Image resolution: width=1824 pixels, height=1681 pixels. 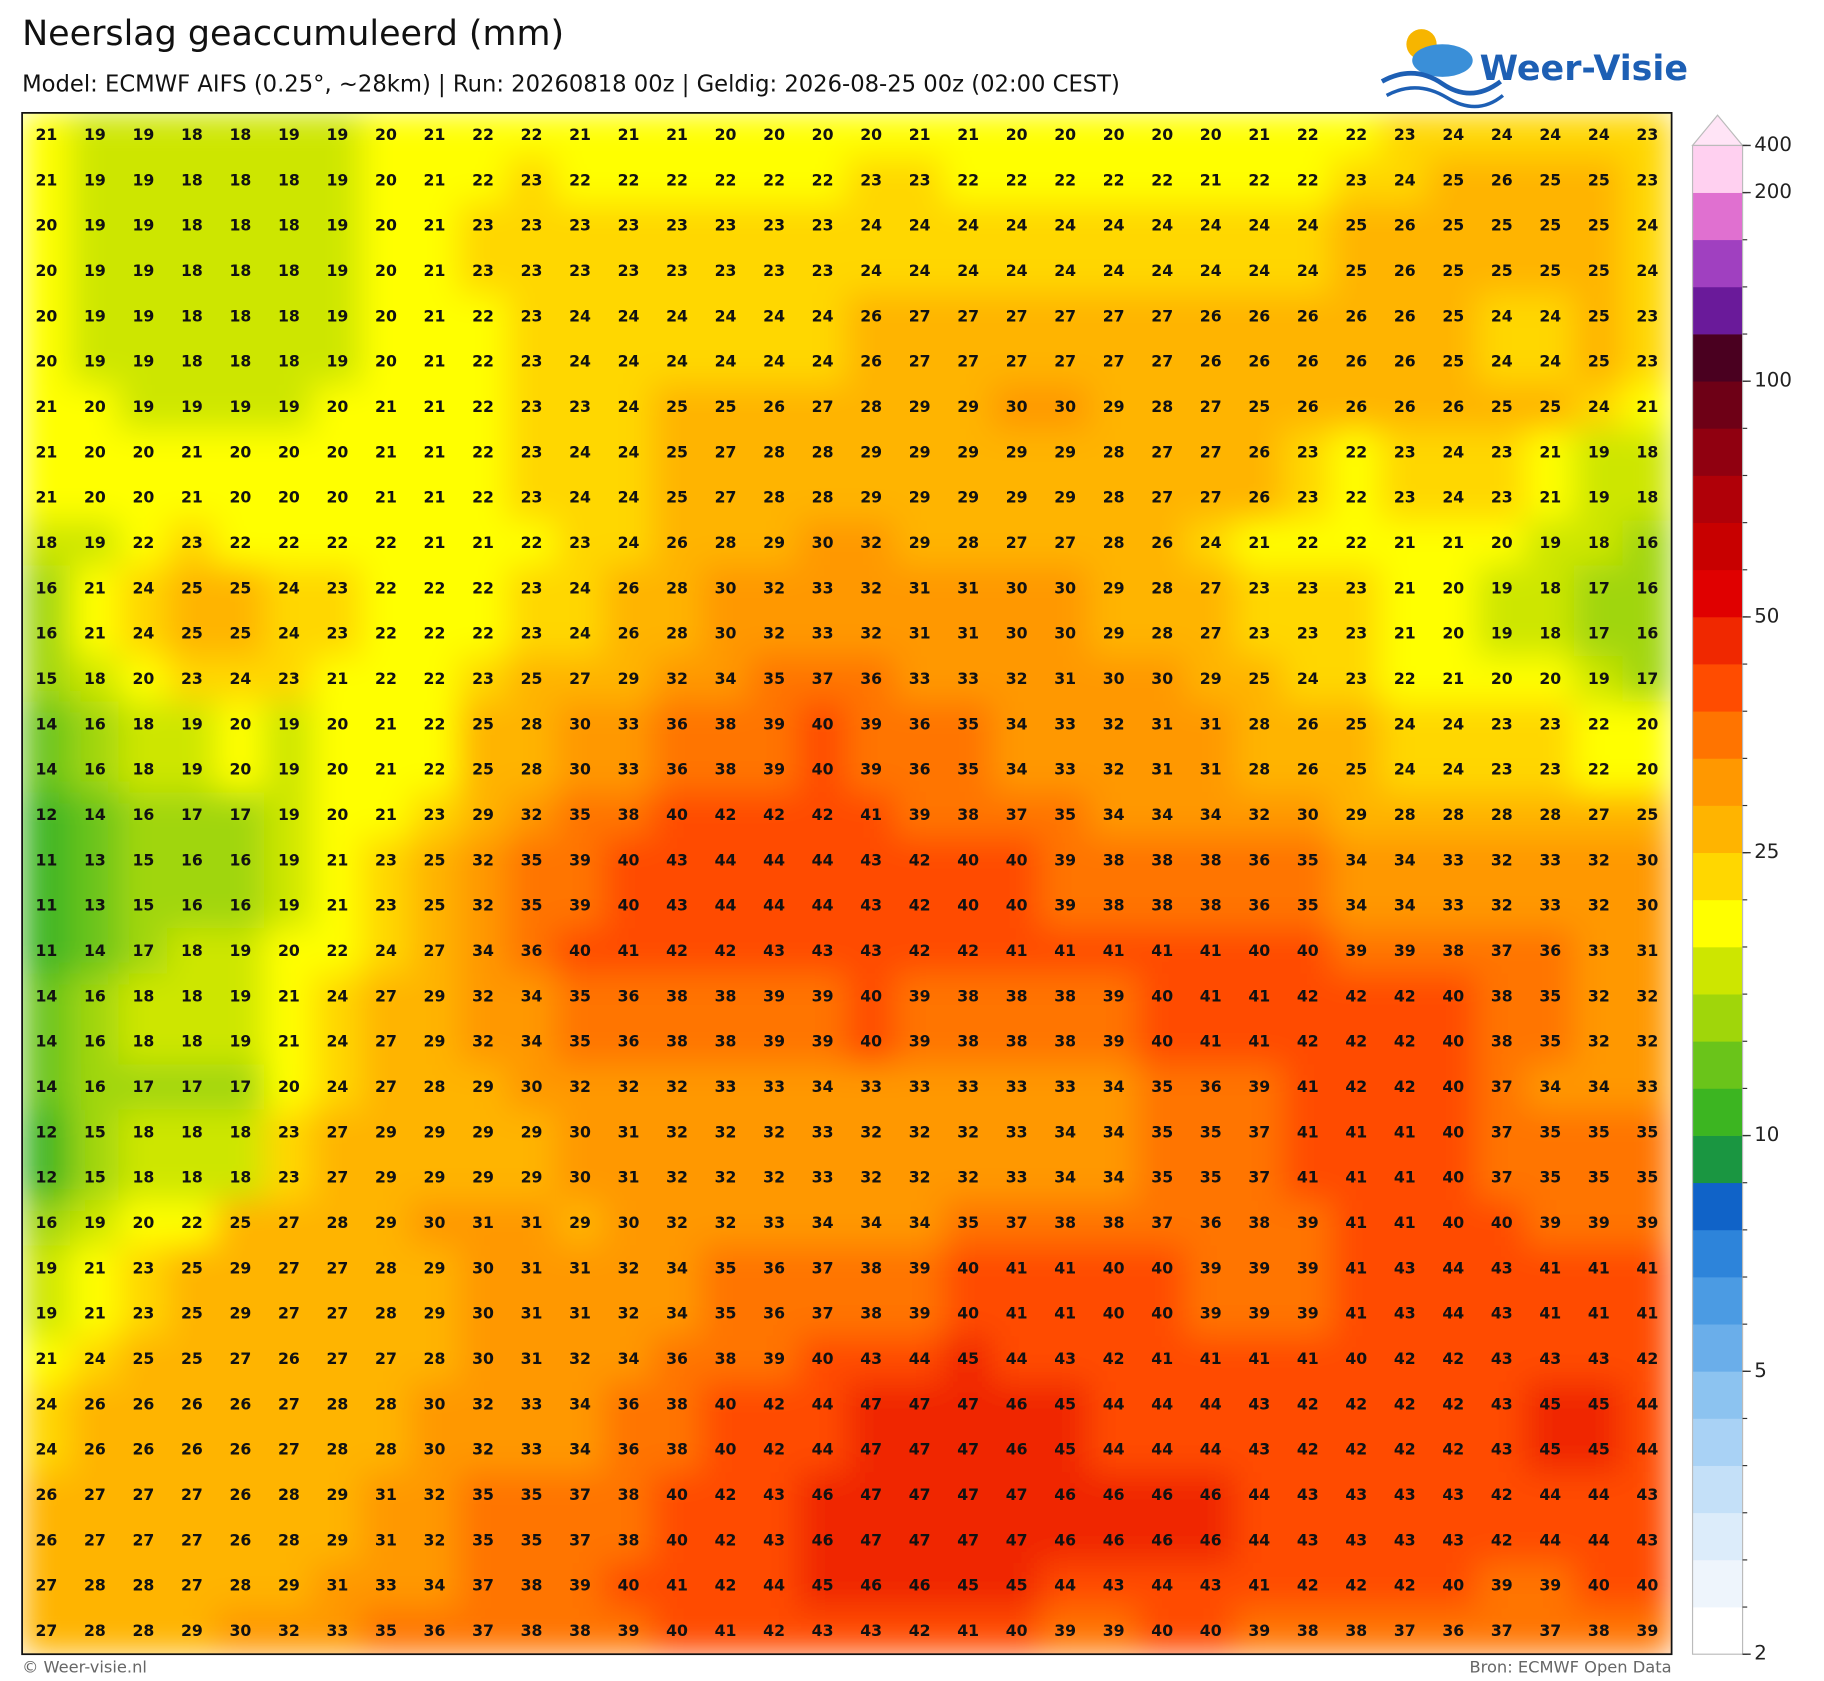 I want to click on cell-value: 32, so click(x=726, y=1177).